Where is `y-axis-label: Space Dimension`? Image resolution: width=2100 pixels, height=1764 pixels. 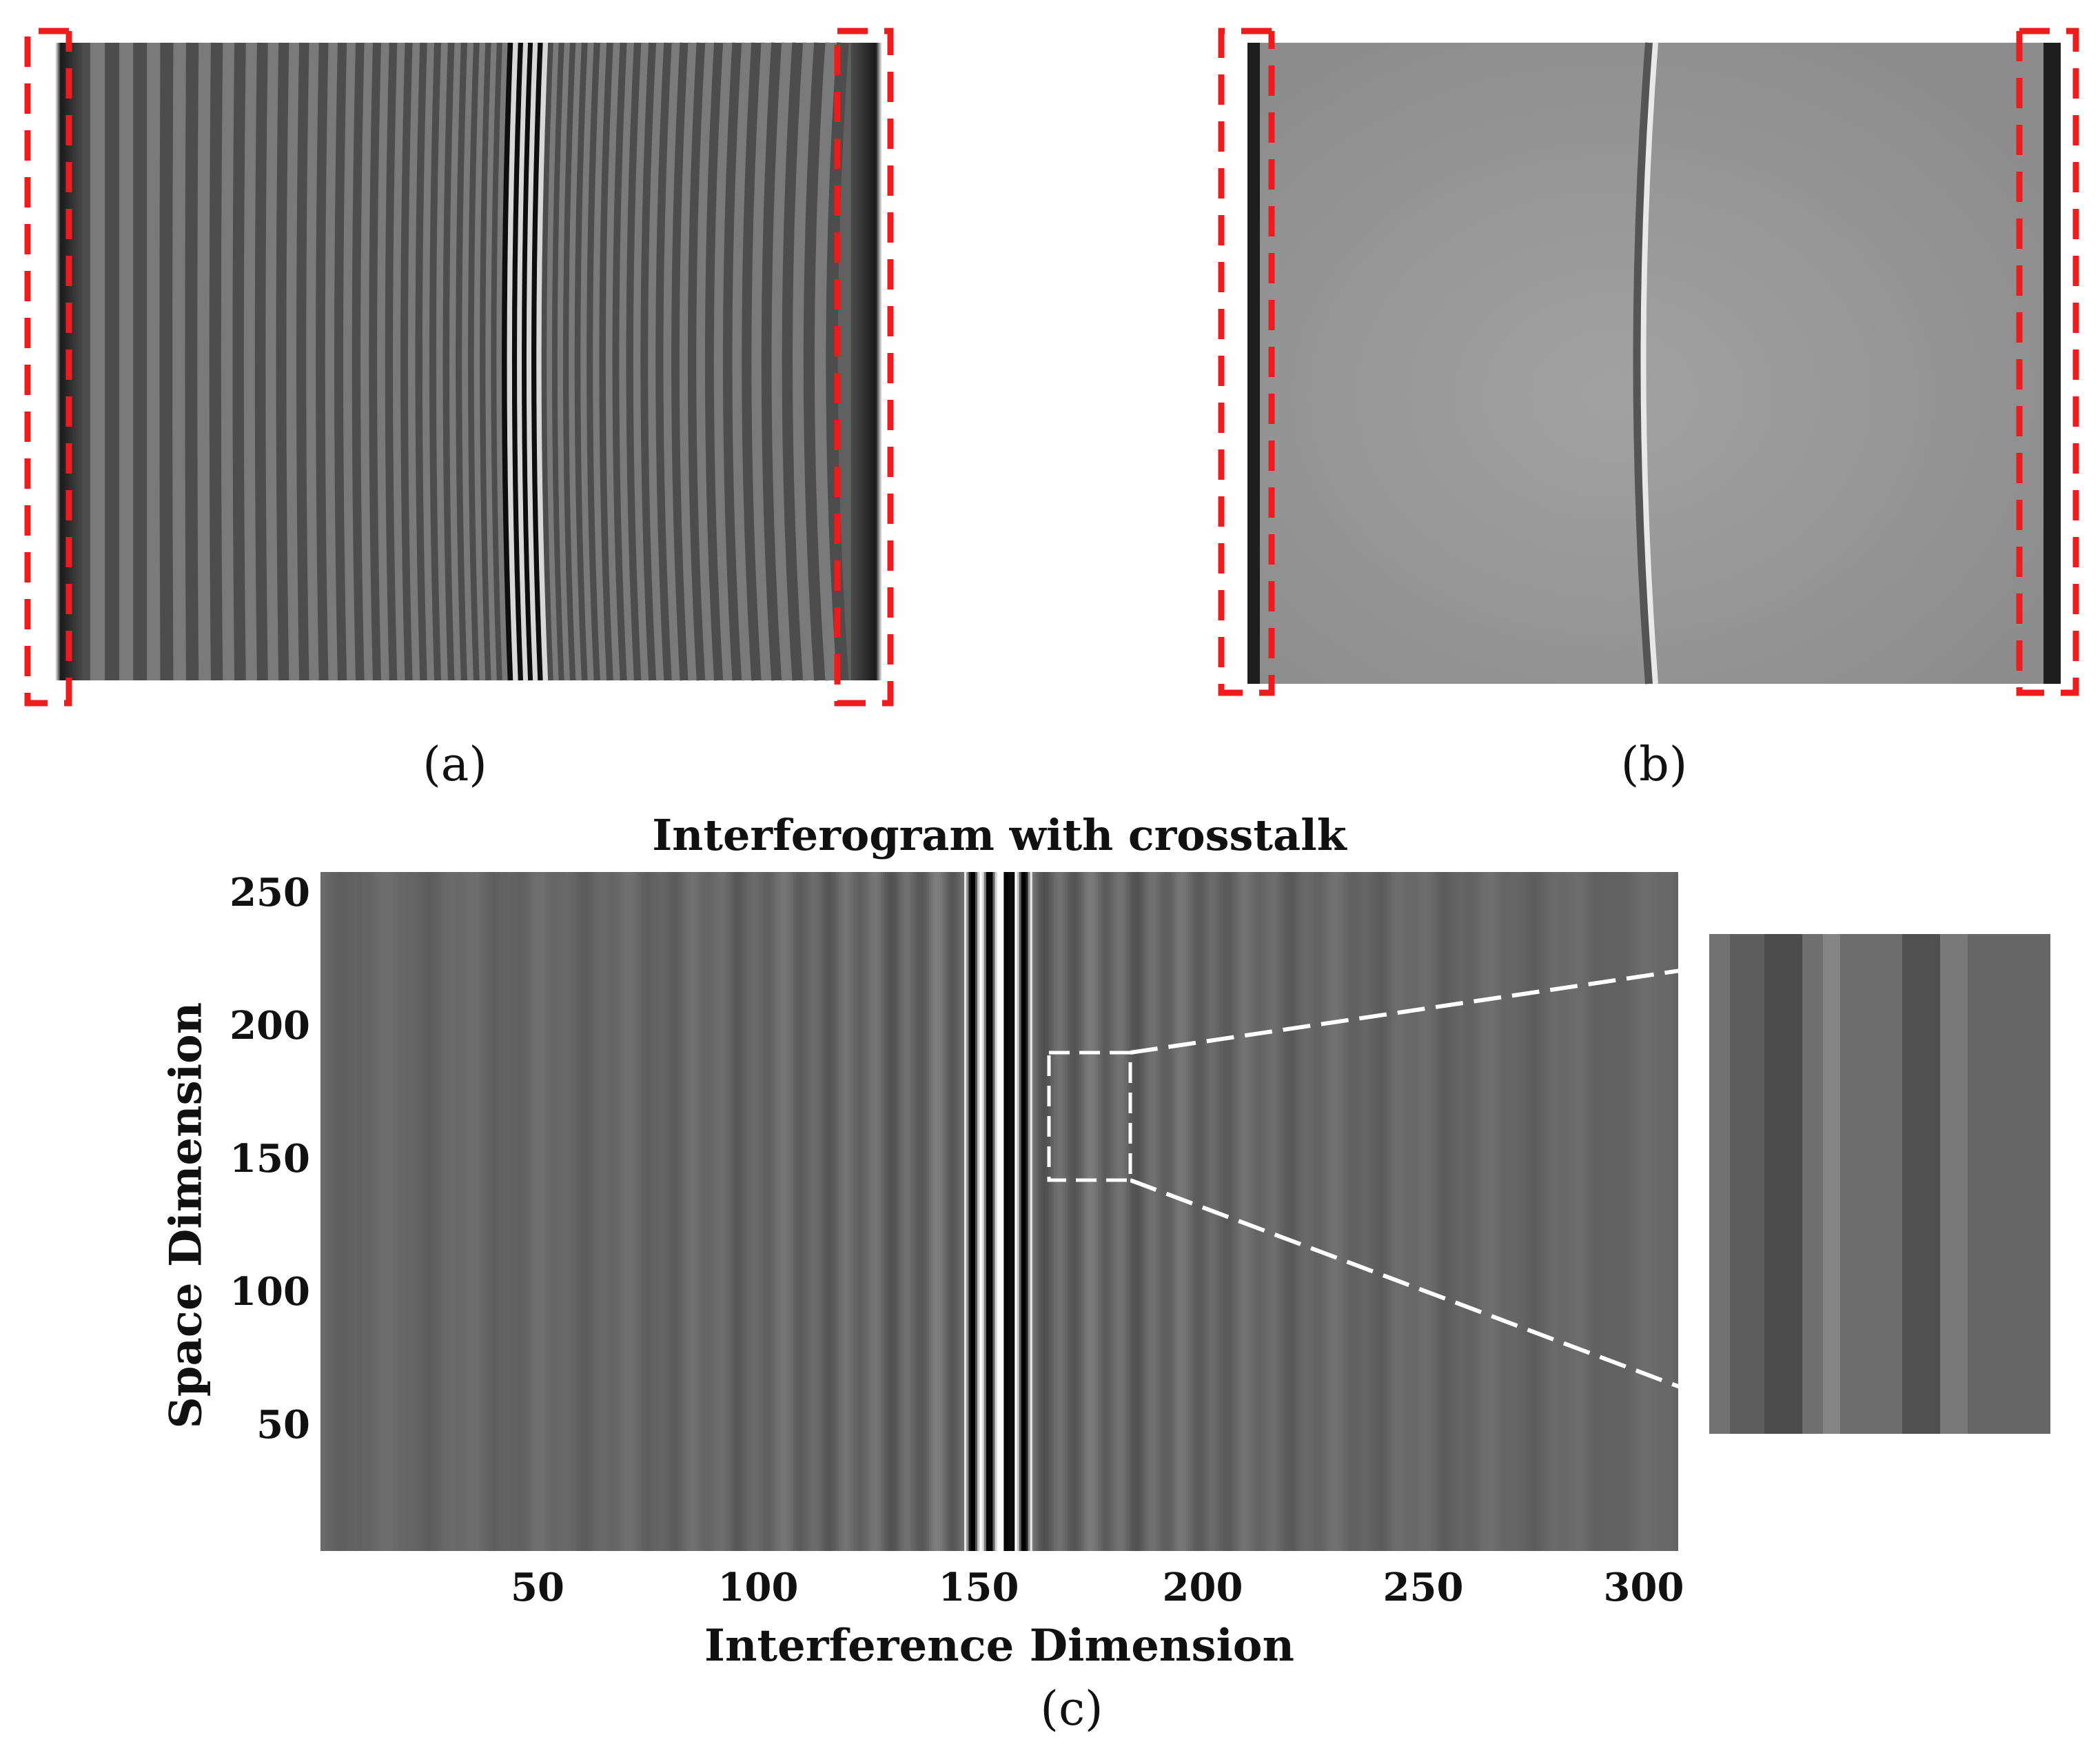
y-axis-label: Space Dimension is located at coordinates (186, 1215).